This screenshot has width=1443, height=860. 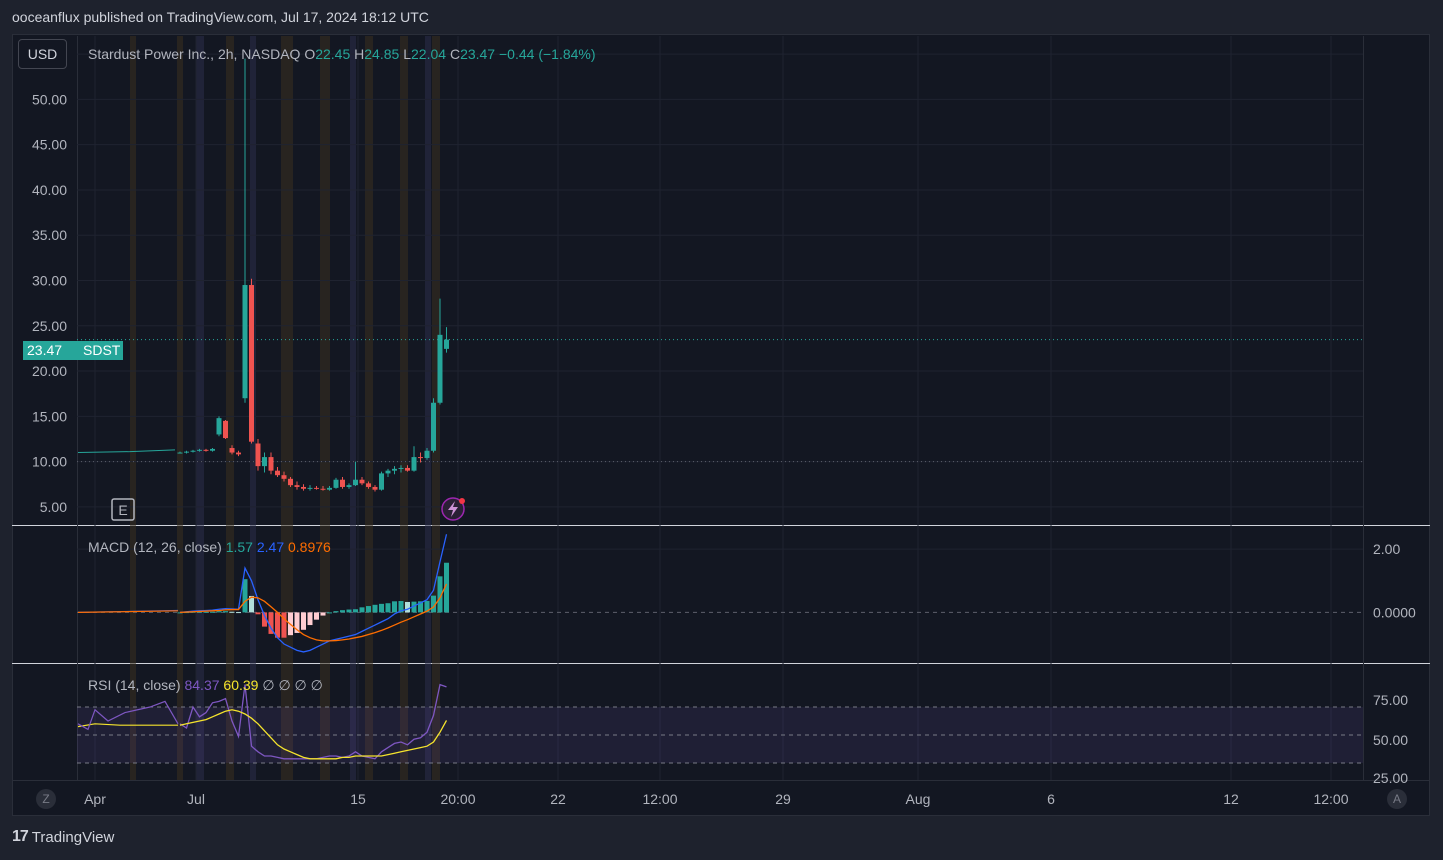 What do you see at coordinates (136, 685) in the screenshot?
I see `rsi-legend-value: RSI (14, close)` at bounding box center [136, 685].